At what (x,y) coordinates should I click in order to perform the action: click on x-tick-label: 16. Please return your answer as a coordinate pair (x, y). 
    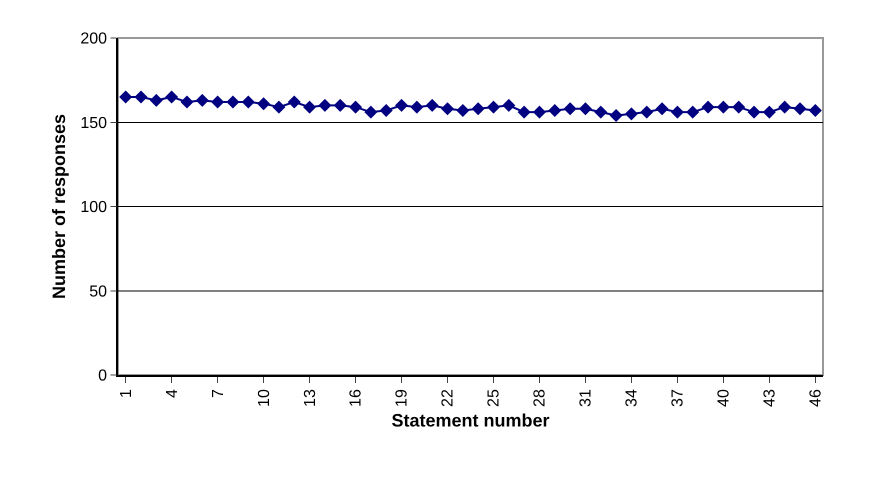
    Looking at the image, I should click on (356, 398).